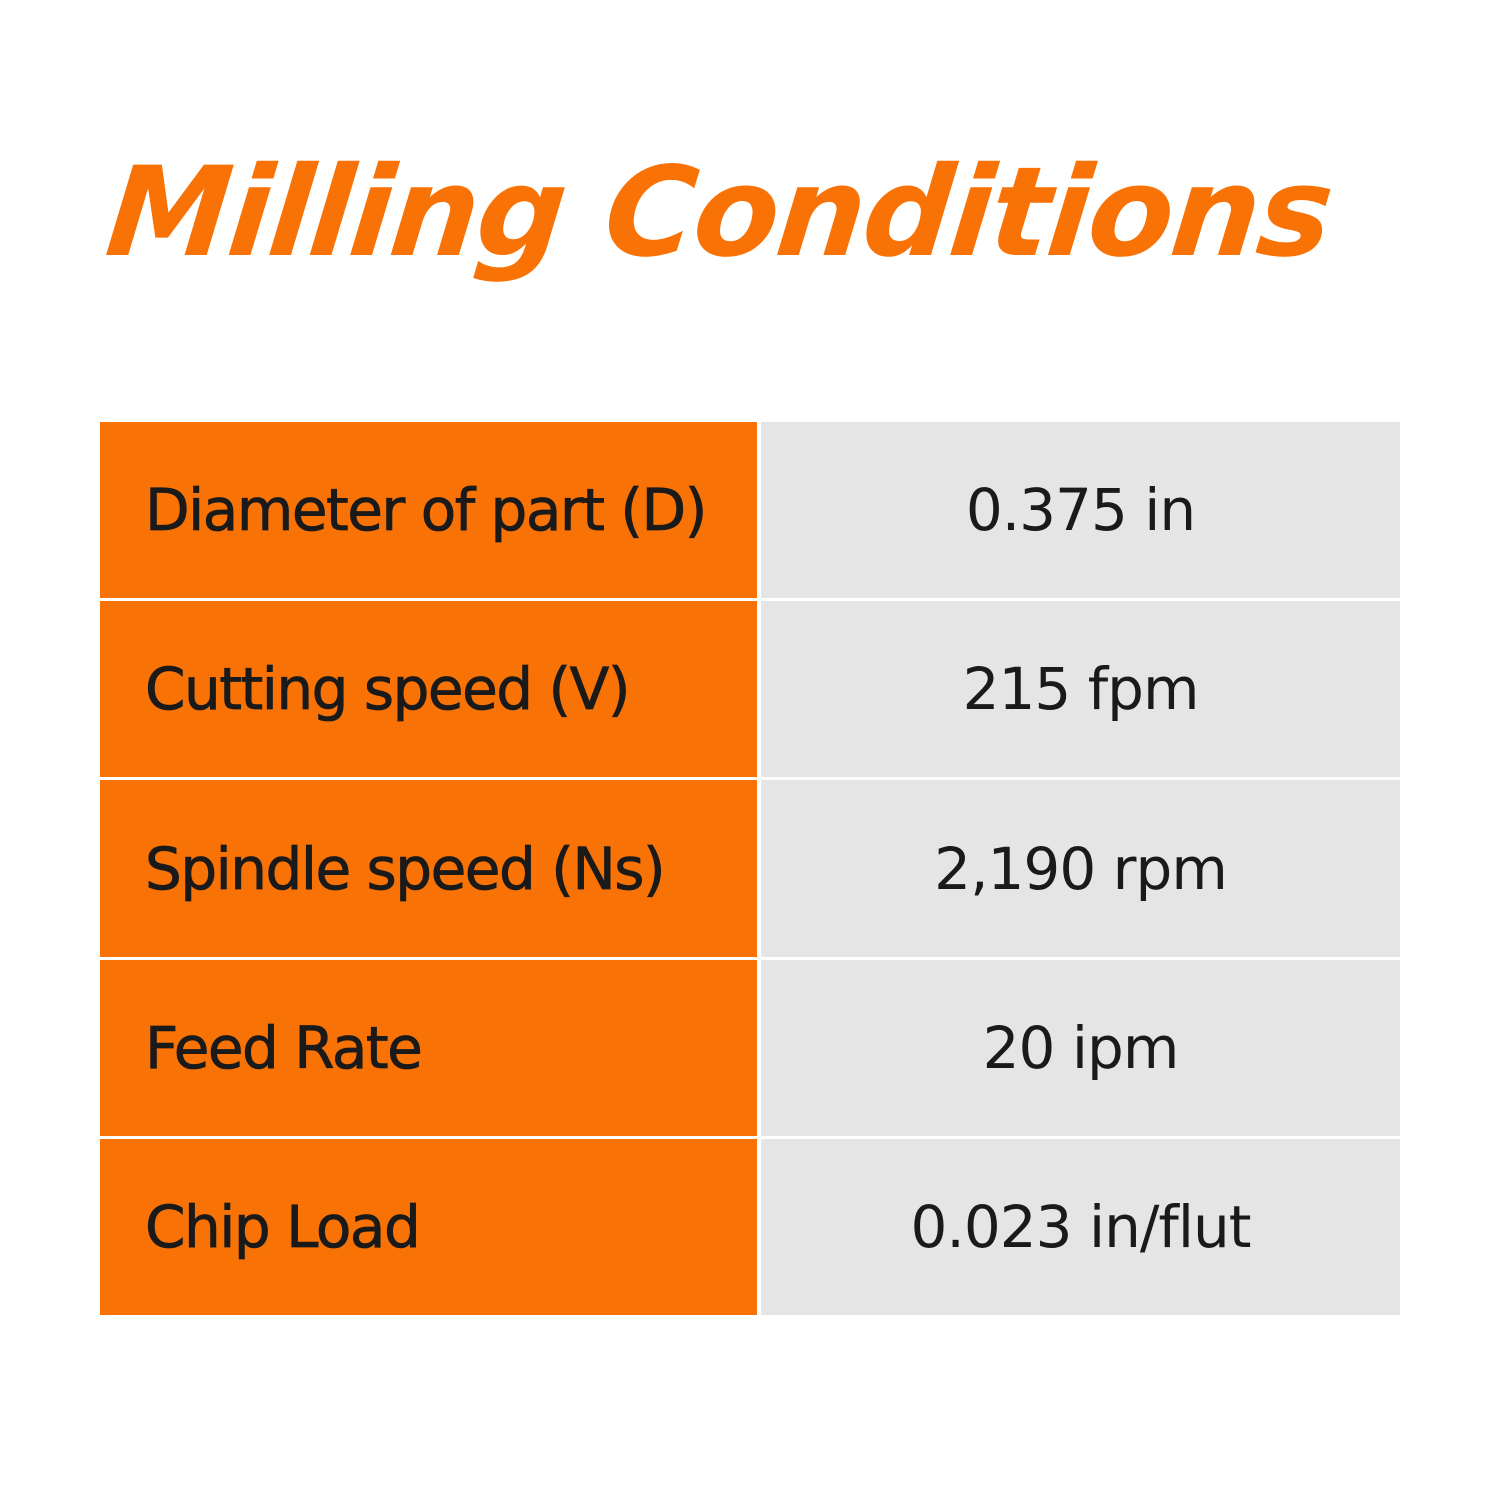  I want to click on row-label: Diameter of part (D), so click(428, 510).